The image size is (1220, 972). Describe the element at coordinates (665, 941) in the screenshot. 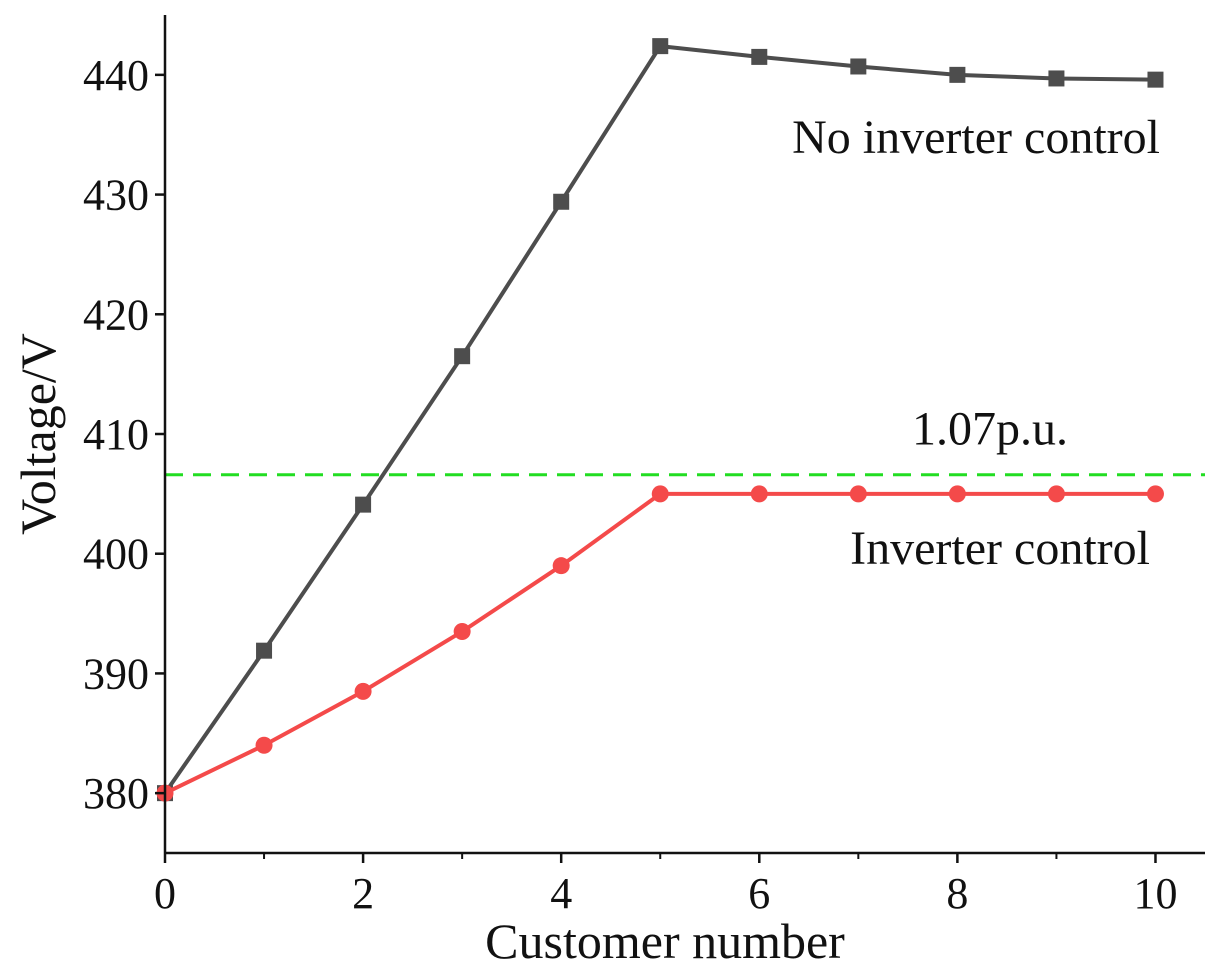

I see `x-axis-label: Customer number` at that location.